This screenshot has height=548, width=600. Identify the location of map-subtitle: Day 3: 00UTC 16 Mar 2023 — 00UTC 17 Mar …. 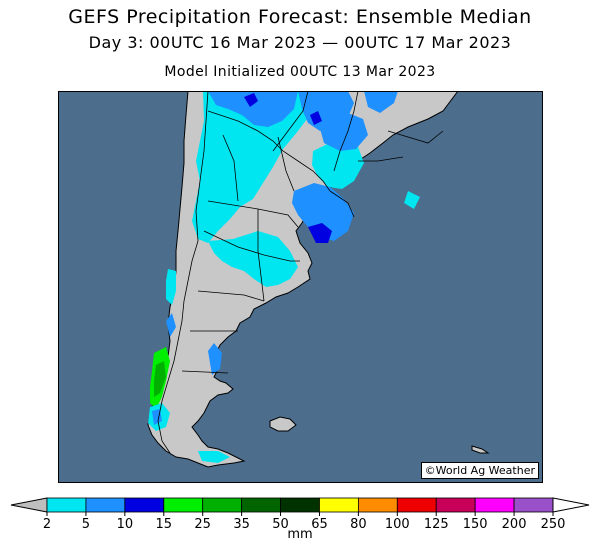
(300, 42).